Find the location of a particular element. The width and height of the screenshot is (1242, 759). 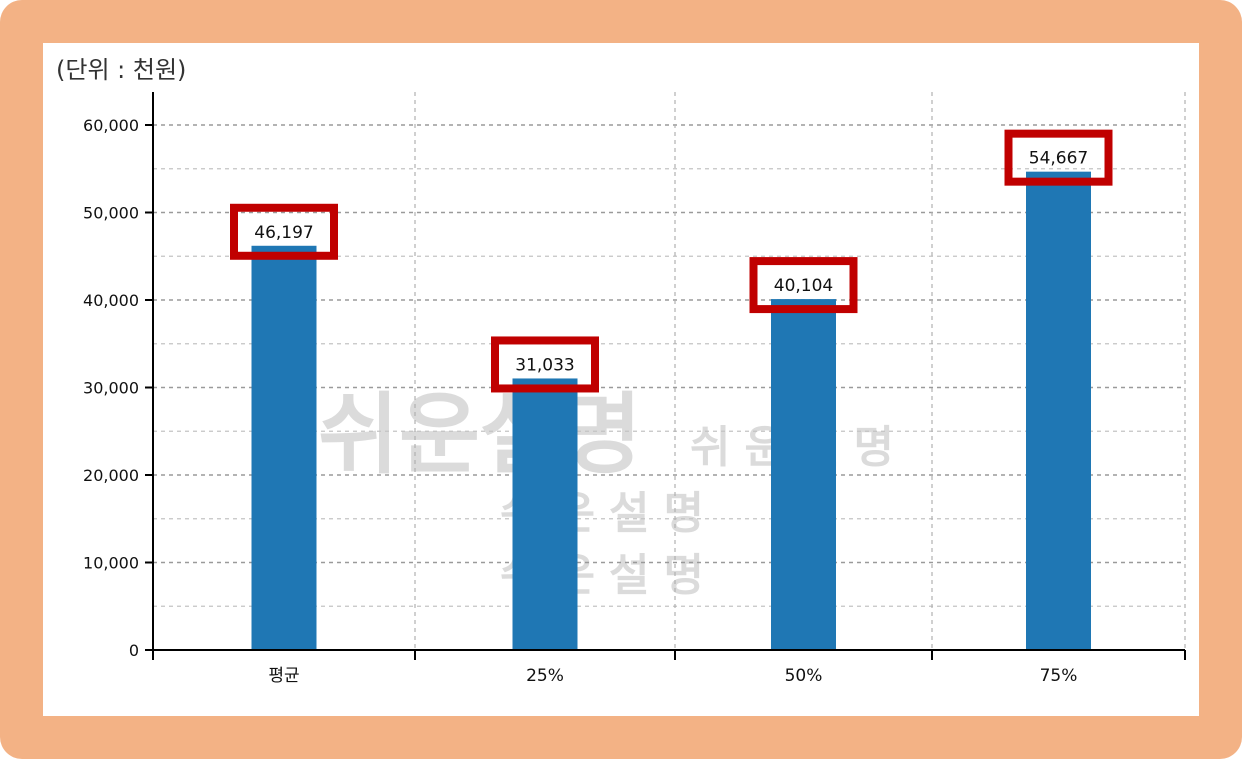

value-label: 54,667 is located at coordinates (1058, 159).